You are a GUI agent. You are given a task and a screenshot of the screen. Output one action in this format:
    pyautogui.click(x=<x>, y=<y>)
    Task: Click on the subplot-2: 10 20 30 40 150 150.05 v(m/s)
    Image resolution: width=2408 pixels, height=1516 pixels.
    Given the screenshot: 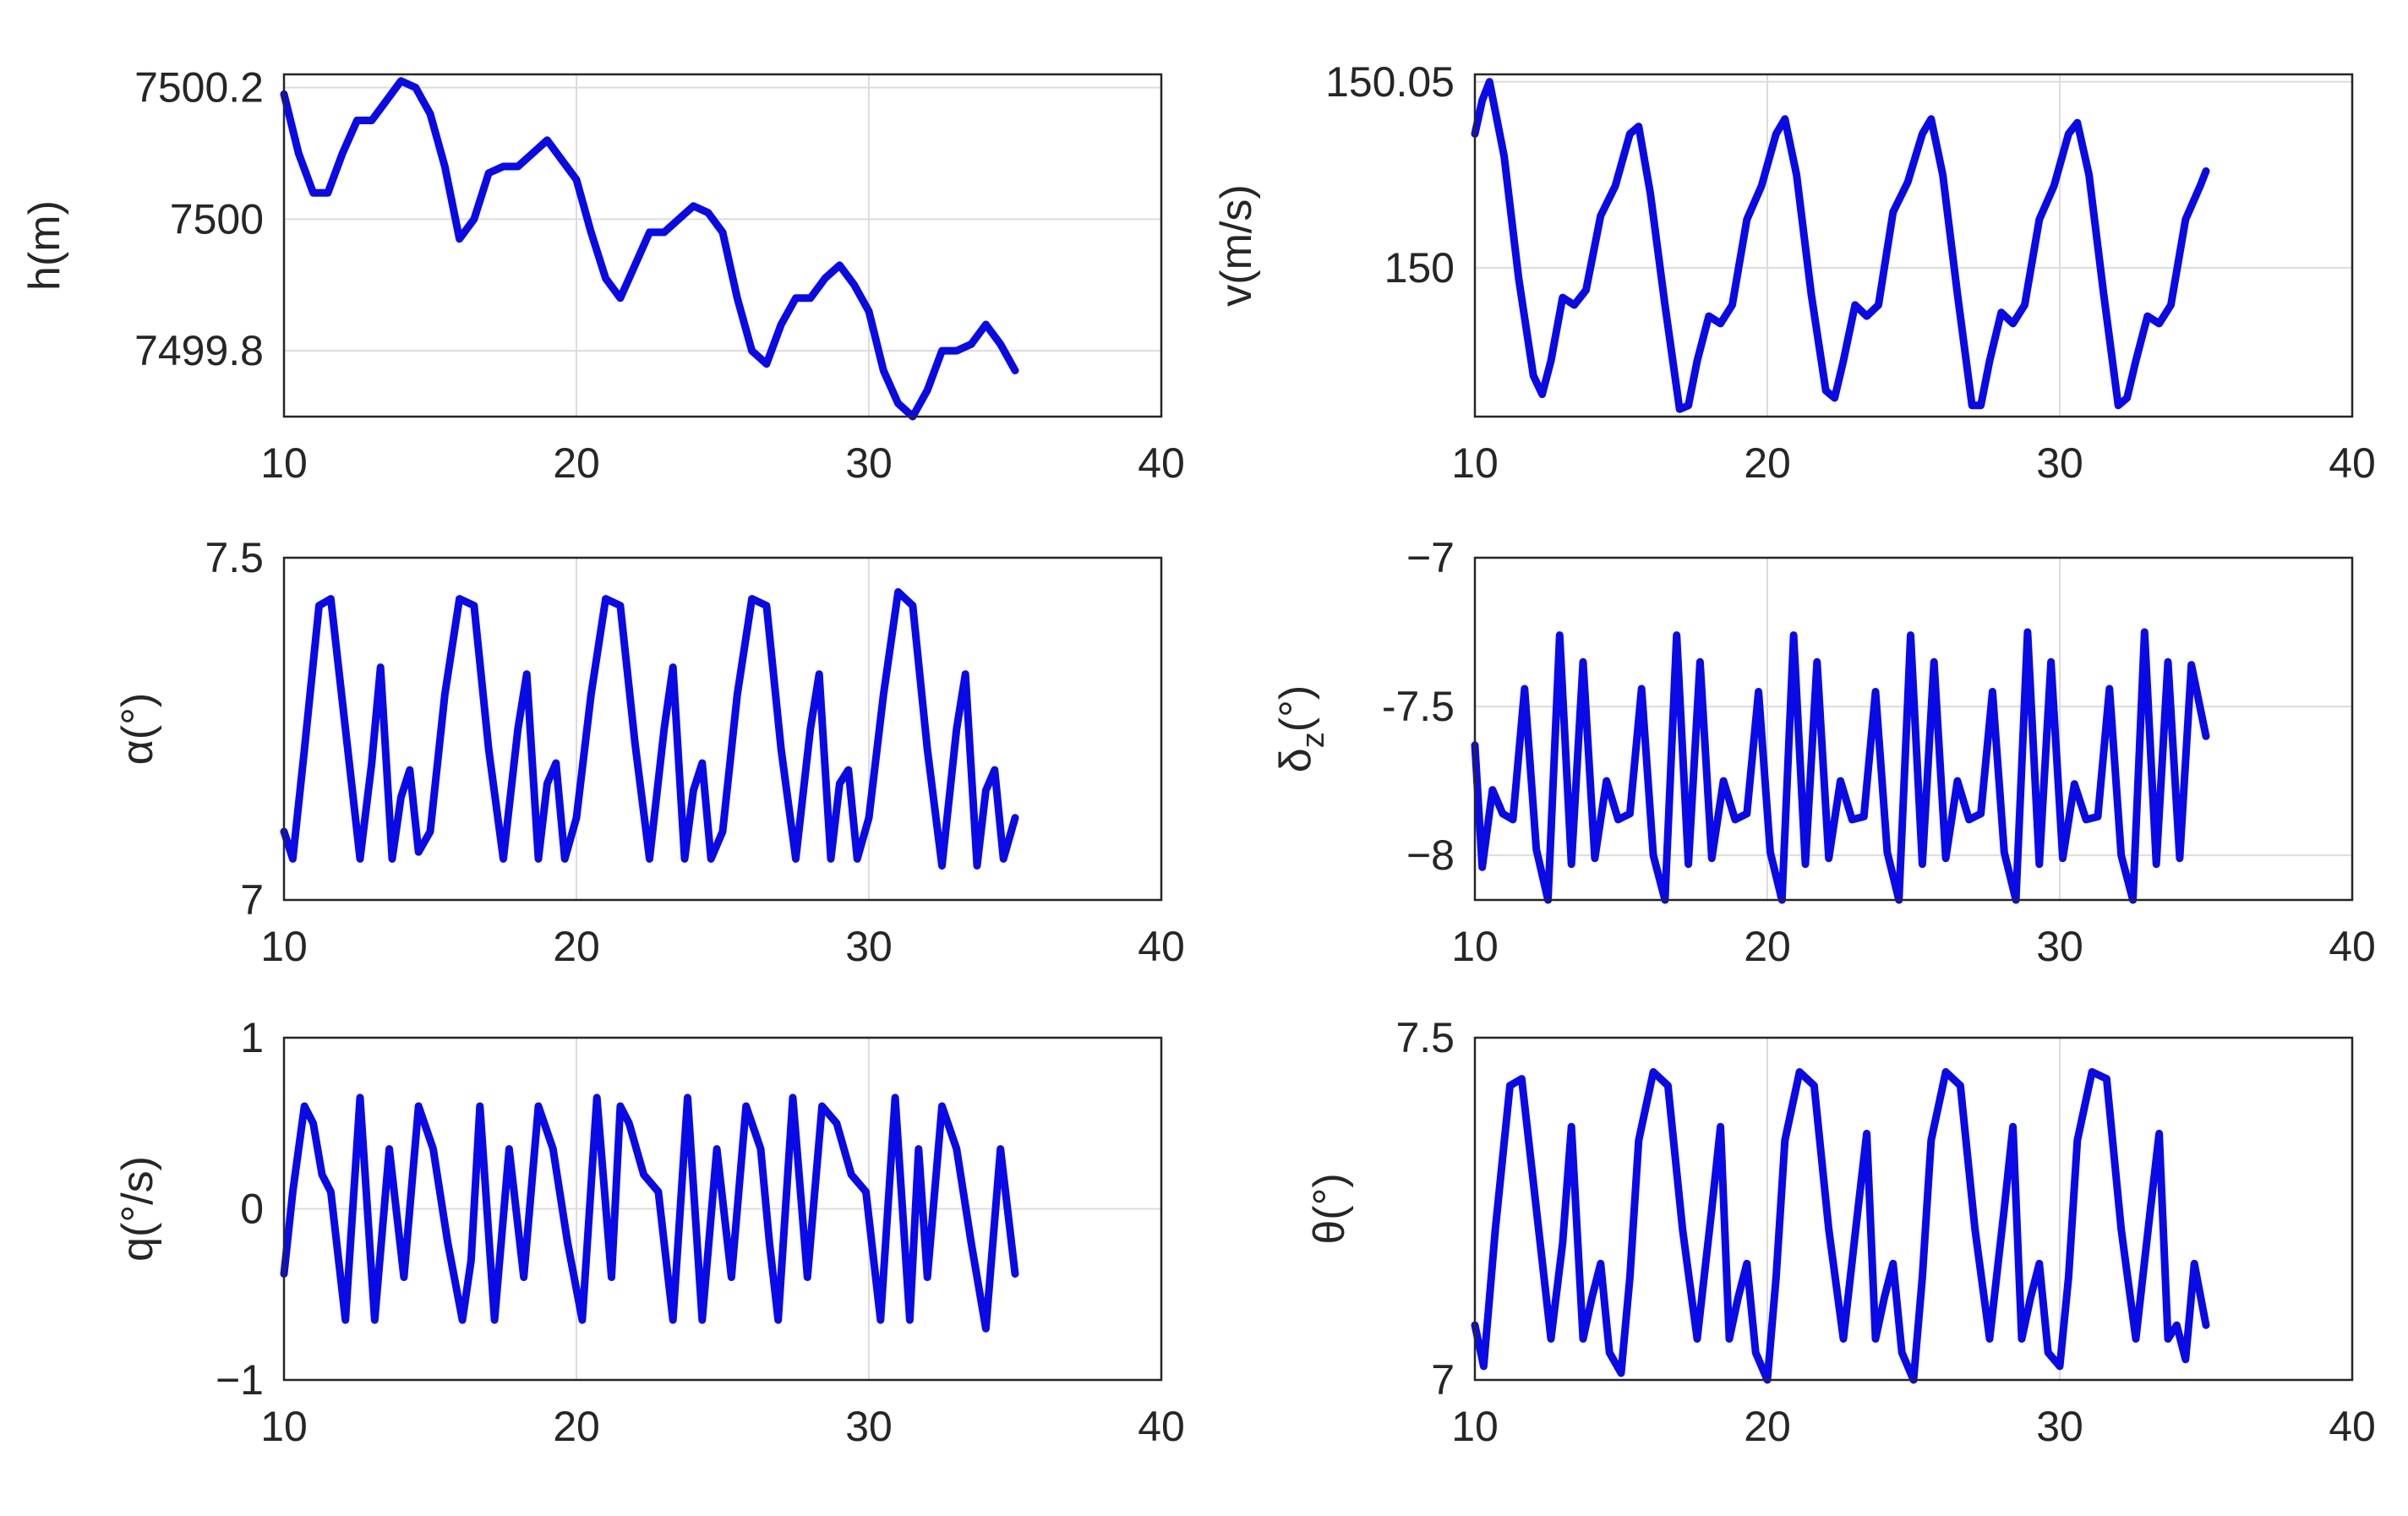 What is the action you would take?
    pyautogui.click(x=1794, y=272)
    